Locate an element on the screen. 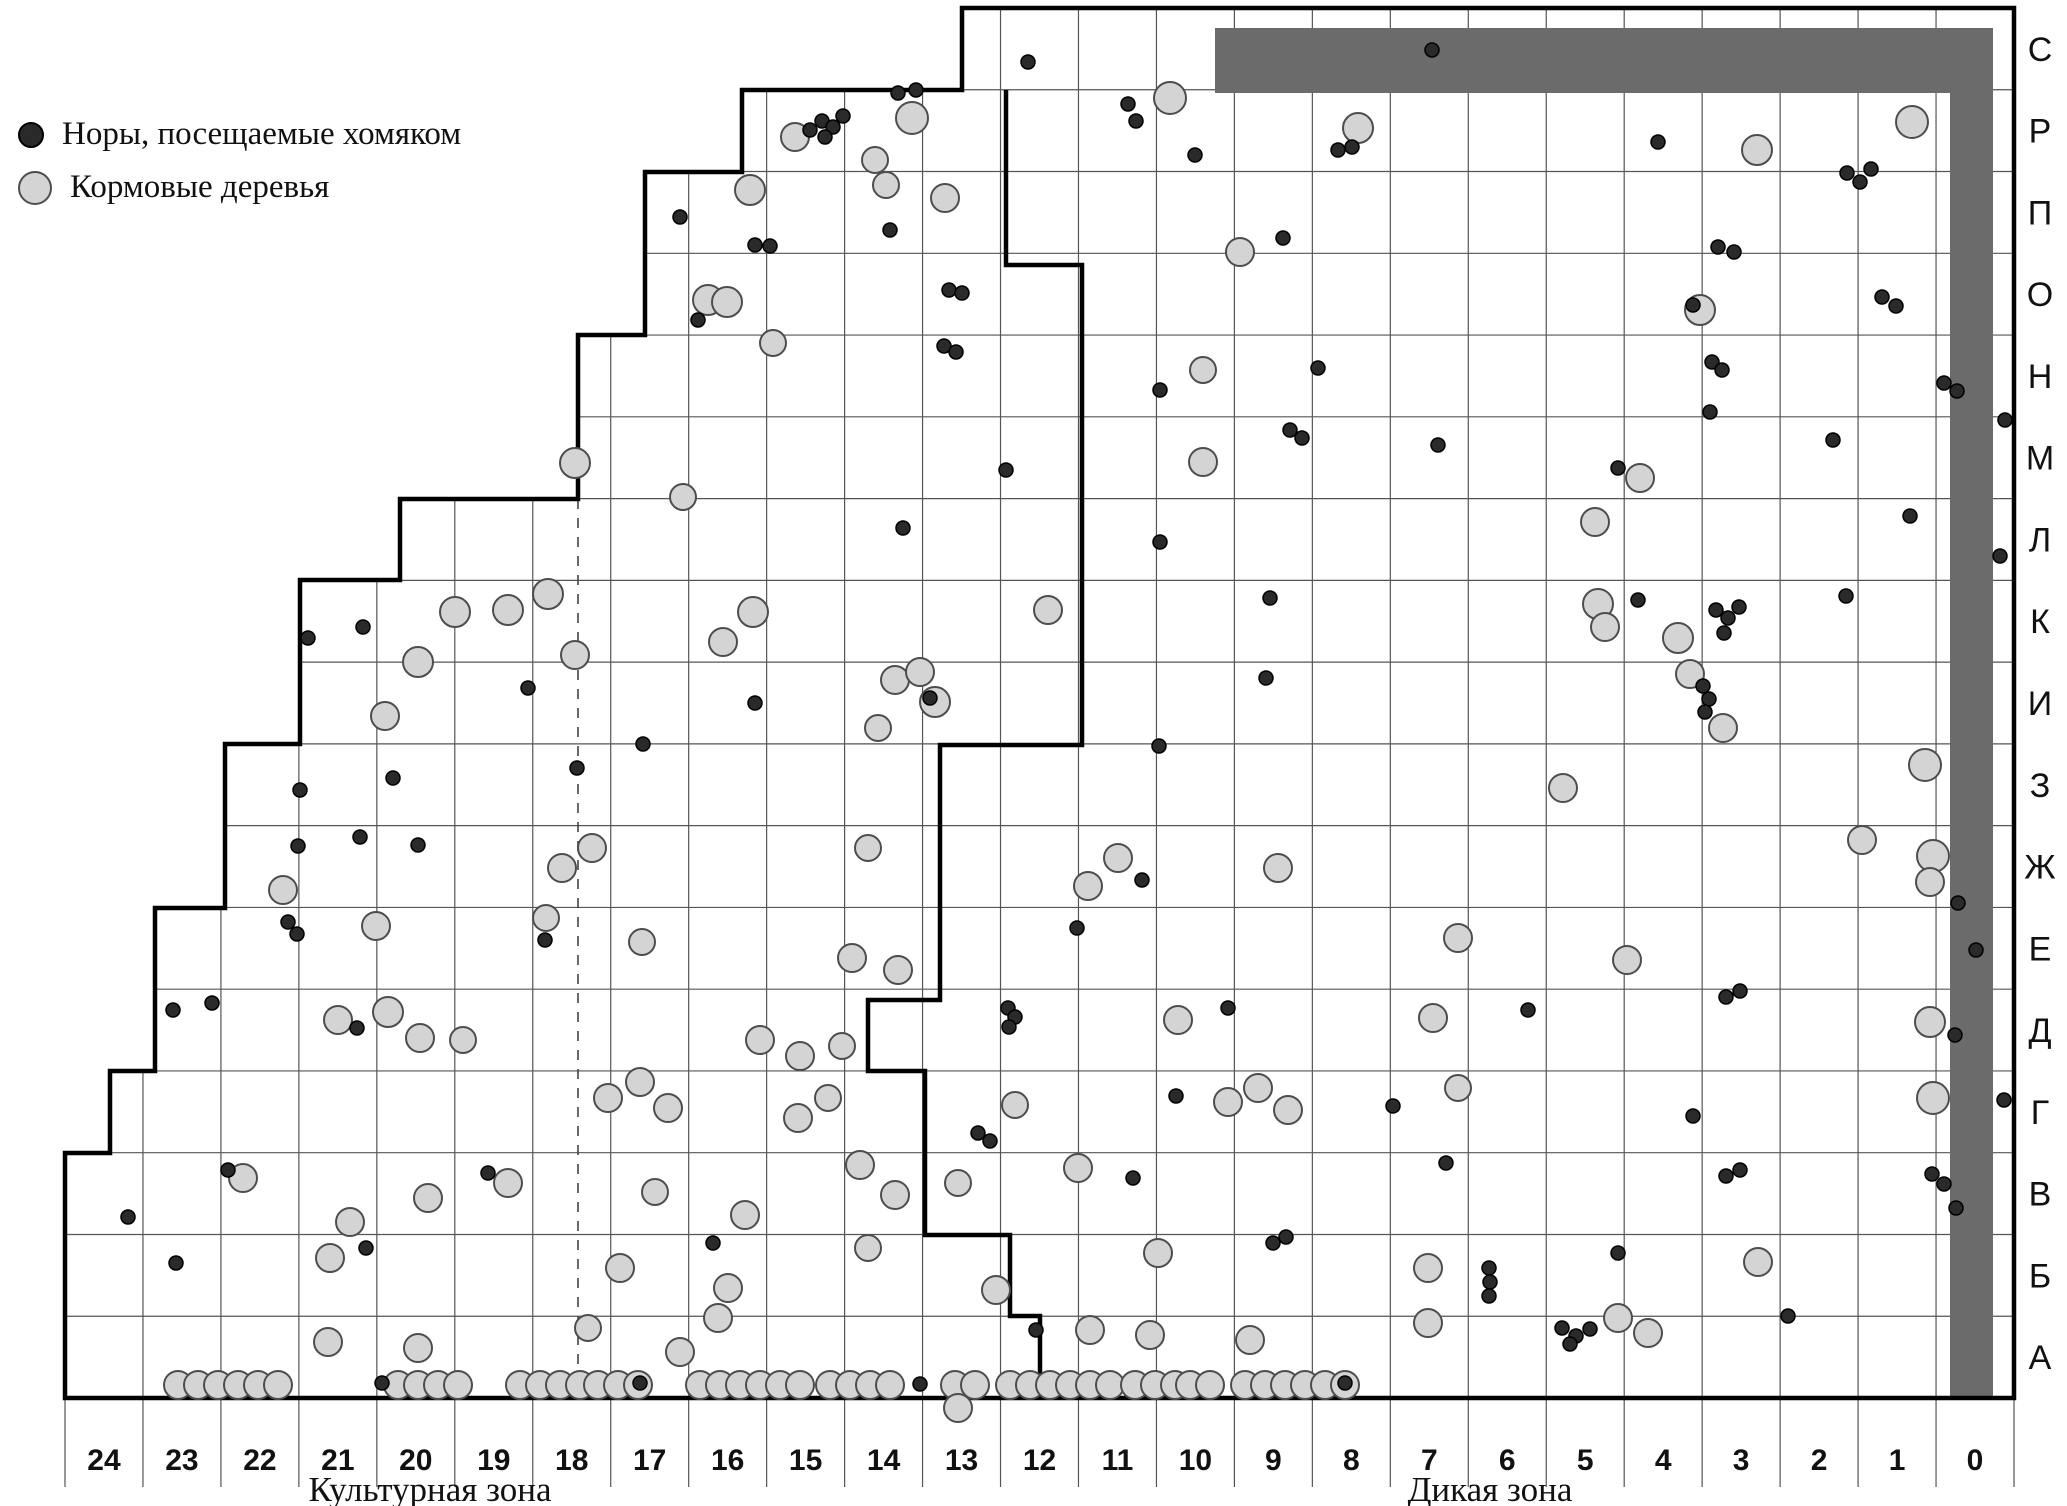 The height and width of the screenshot is (1506, 2067). column-label: 8 is located at coordinates (1351, 1460).